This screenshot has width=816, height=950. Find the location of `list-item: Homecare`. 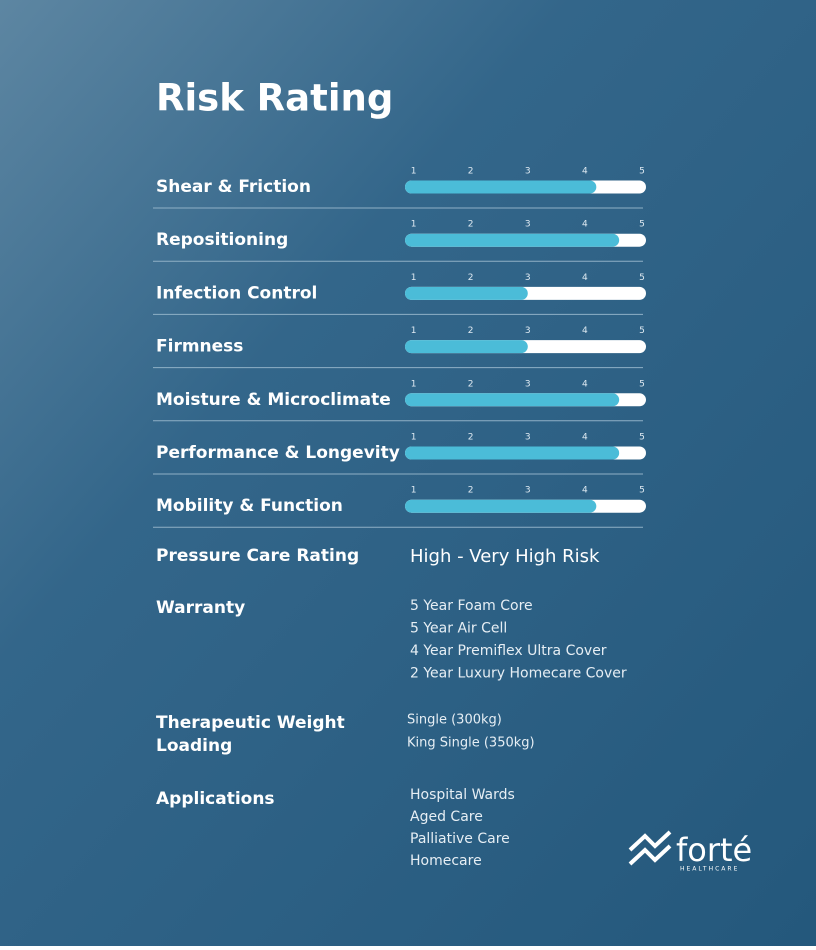

list-item: Homecare is located at coordinates (446, 861).